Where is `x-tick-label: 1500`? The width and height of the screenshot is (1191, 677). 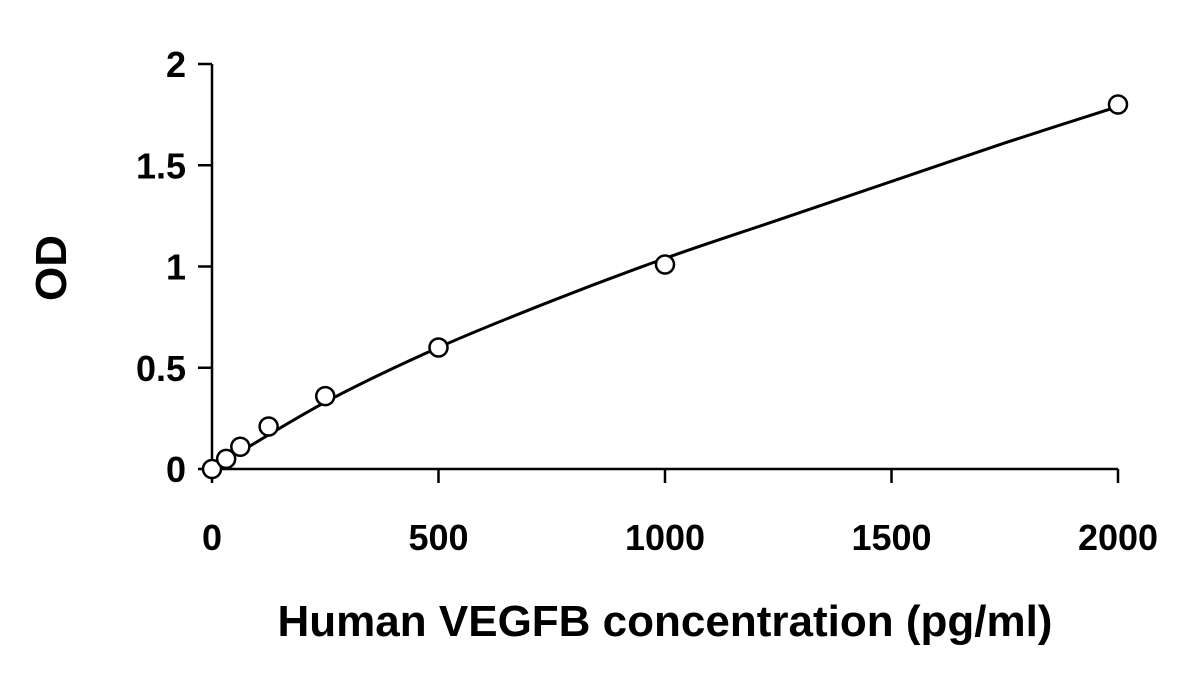 x-tick-label: 1500 is located at coordinates (891, 537).